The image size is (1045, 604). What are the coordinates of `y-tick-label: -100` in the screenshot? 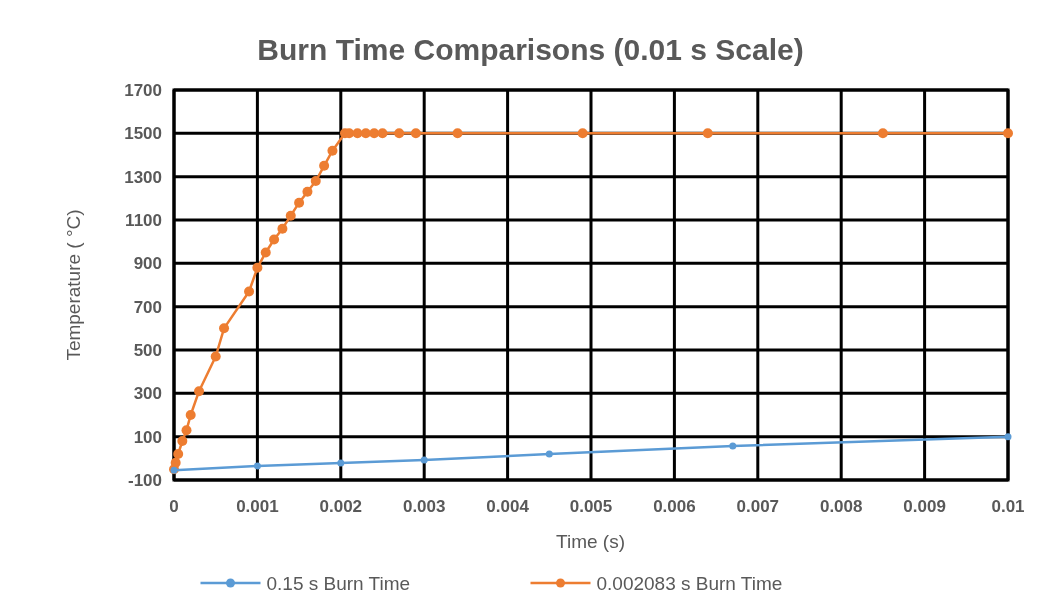 It's located at (144, 480).